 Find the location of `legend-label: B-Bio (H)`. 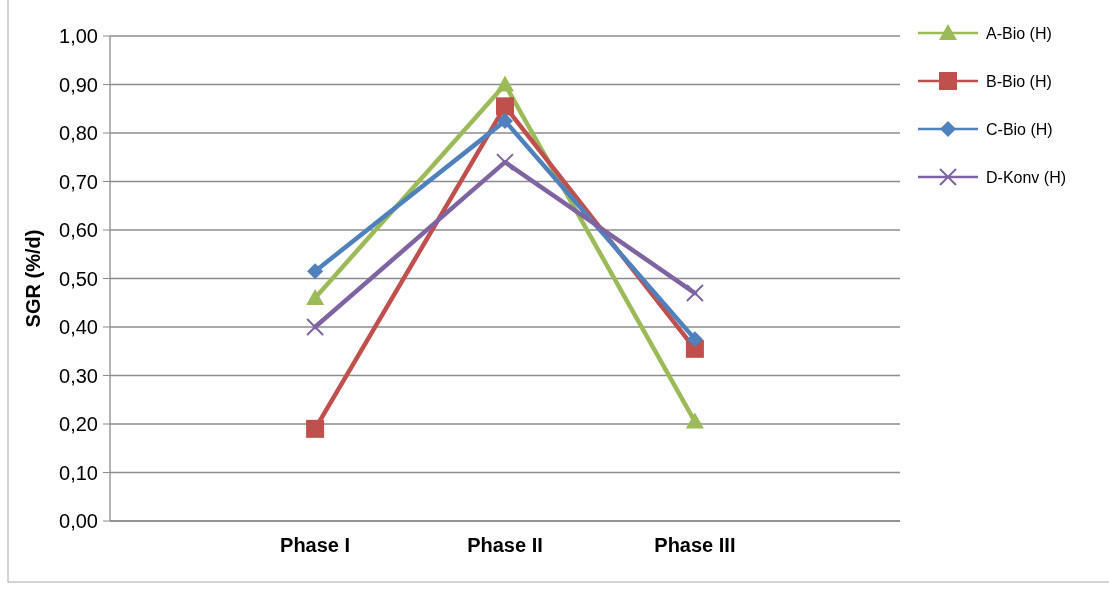

legend-label: B-Bio (H) is located at coordinates (1019, 81).